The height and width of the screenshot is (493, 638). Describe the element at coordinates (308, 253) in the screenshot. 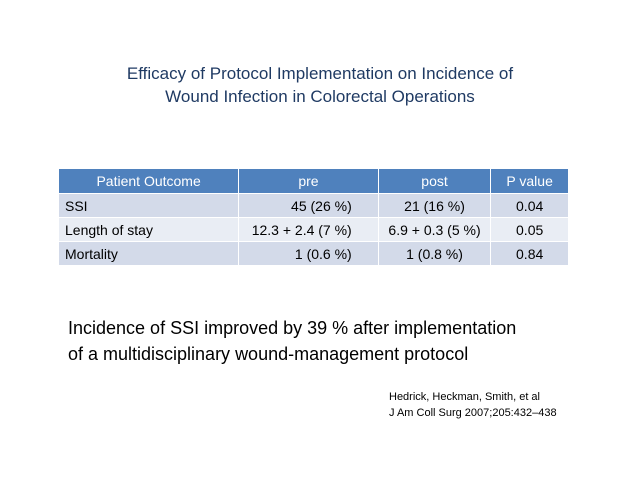

I see `cell-pre: 1 (0.6 %)` at that location.